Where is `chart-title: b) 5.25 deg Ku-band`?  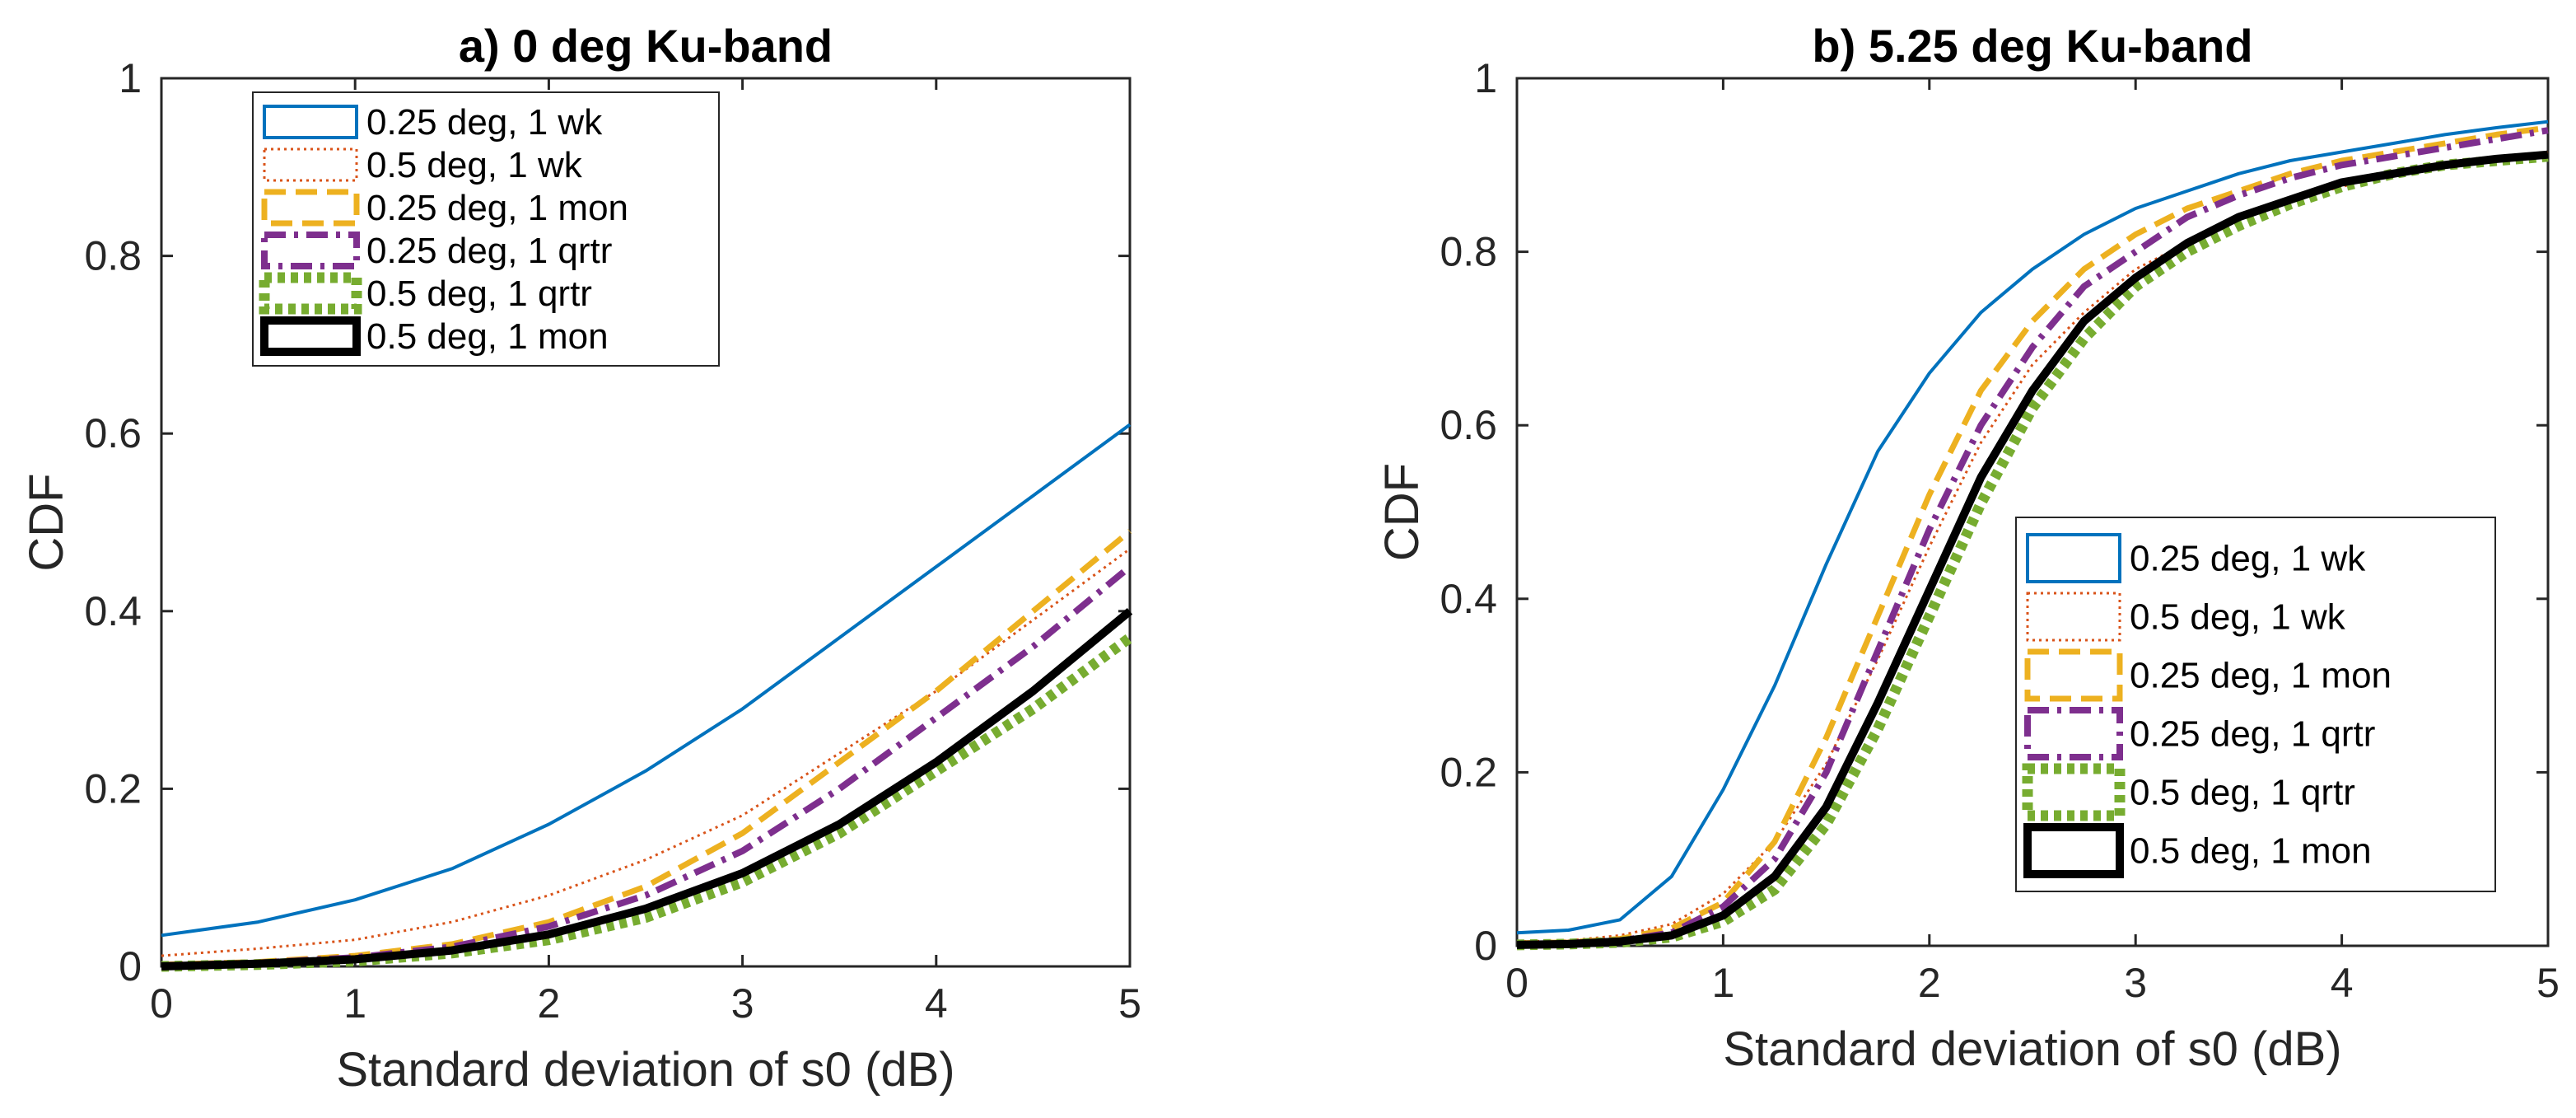 chart-title: b) 5.25 deg Ku-band is located at coordinates (2032, 46).